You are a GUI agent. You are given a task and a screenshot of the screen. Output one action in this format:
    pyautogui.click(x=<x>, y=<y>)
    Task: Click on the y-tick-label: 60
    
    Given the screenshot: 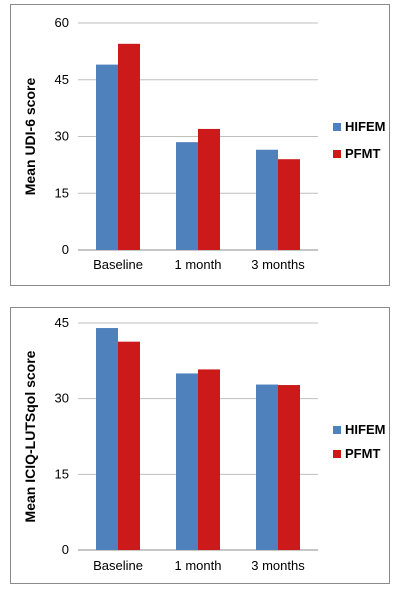 What is the action you would take?
    pyautogui.click(x=62, y=22)
    